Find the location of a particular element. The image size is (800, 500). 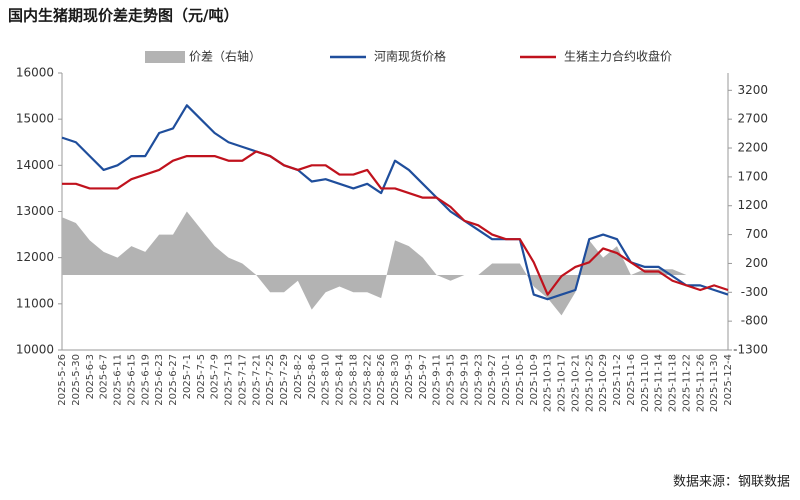

x-tick-label: 2025-8-14 is located at coordinates (340, 380).